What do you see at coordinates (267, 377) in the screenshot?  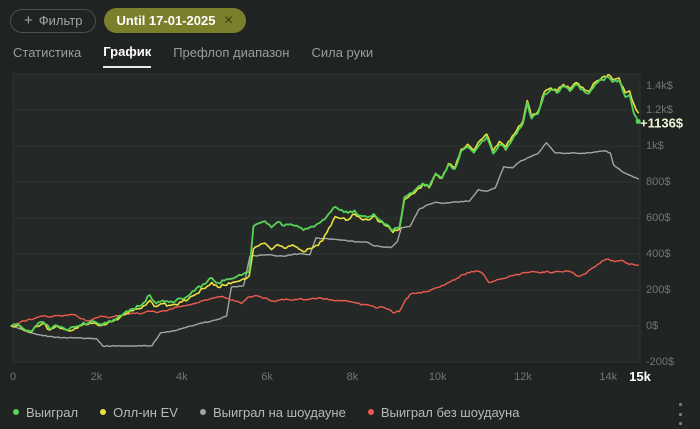 I see `x-tick-label: 6k` at bounding box center [267, 377].